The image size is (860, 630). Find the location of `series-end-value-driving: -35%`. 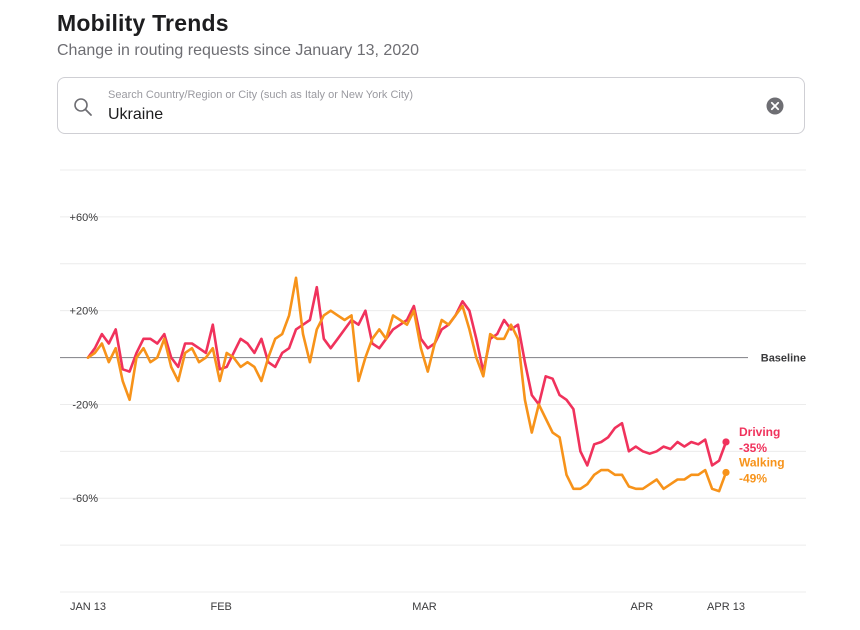

series-end-value-driving: -35% is located at coordinates (753, 448).